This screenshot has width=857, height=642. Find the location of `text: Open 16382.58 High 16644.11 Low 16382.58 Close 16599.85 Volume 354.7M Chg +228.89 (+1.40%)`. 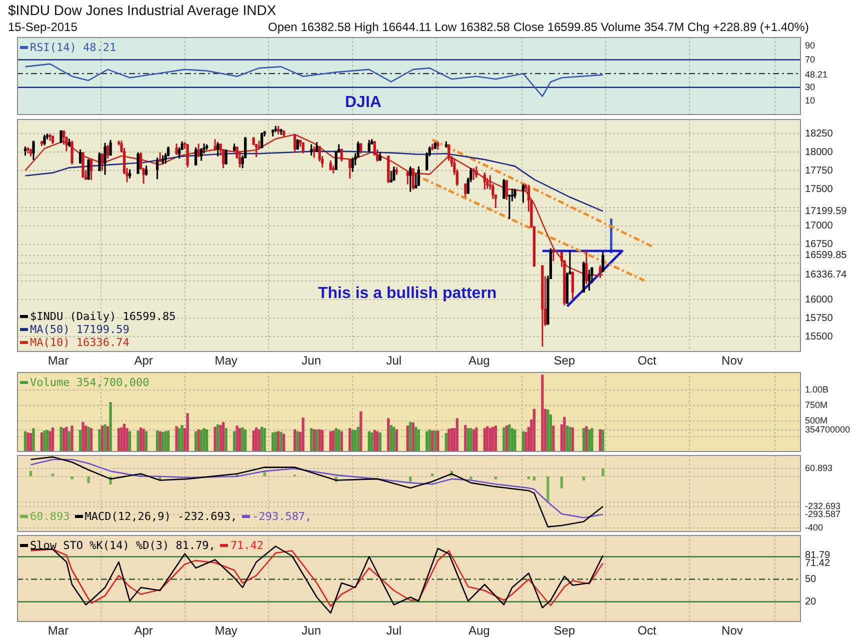

text: Open 16382.58 High 16644.11 Low 16382.58 Close 16599.85 Volume 354.7M Chg +228.89 (+1.40%) is located at coordinates (538, 27).